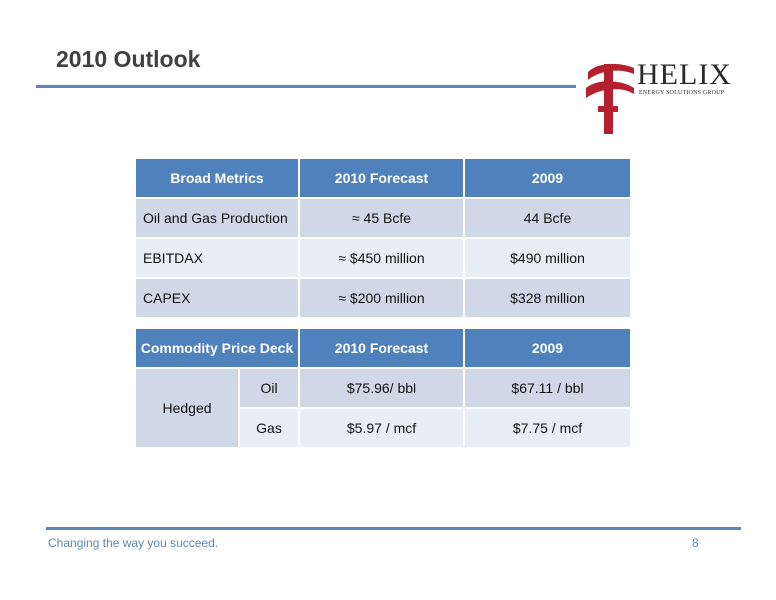 The image size is (776, 600). Describe the element at coordinates (547, 389) in the screenshot. I see `table-cell: $67.11 / bbl` at that location.